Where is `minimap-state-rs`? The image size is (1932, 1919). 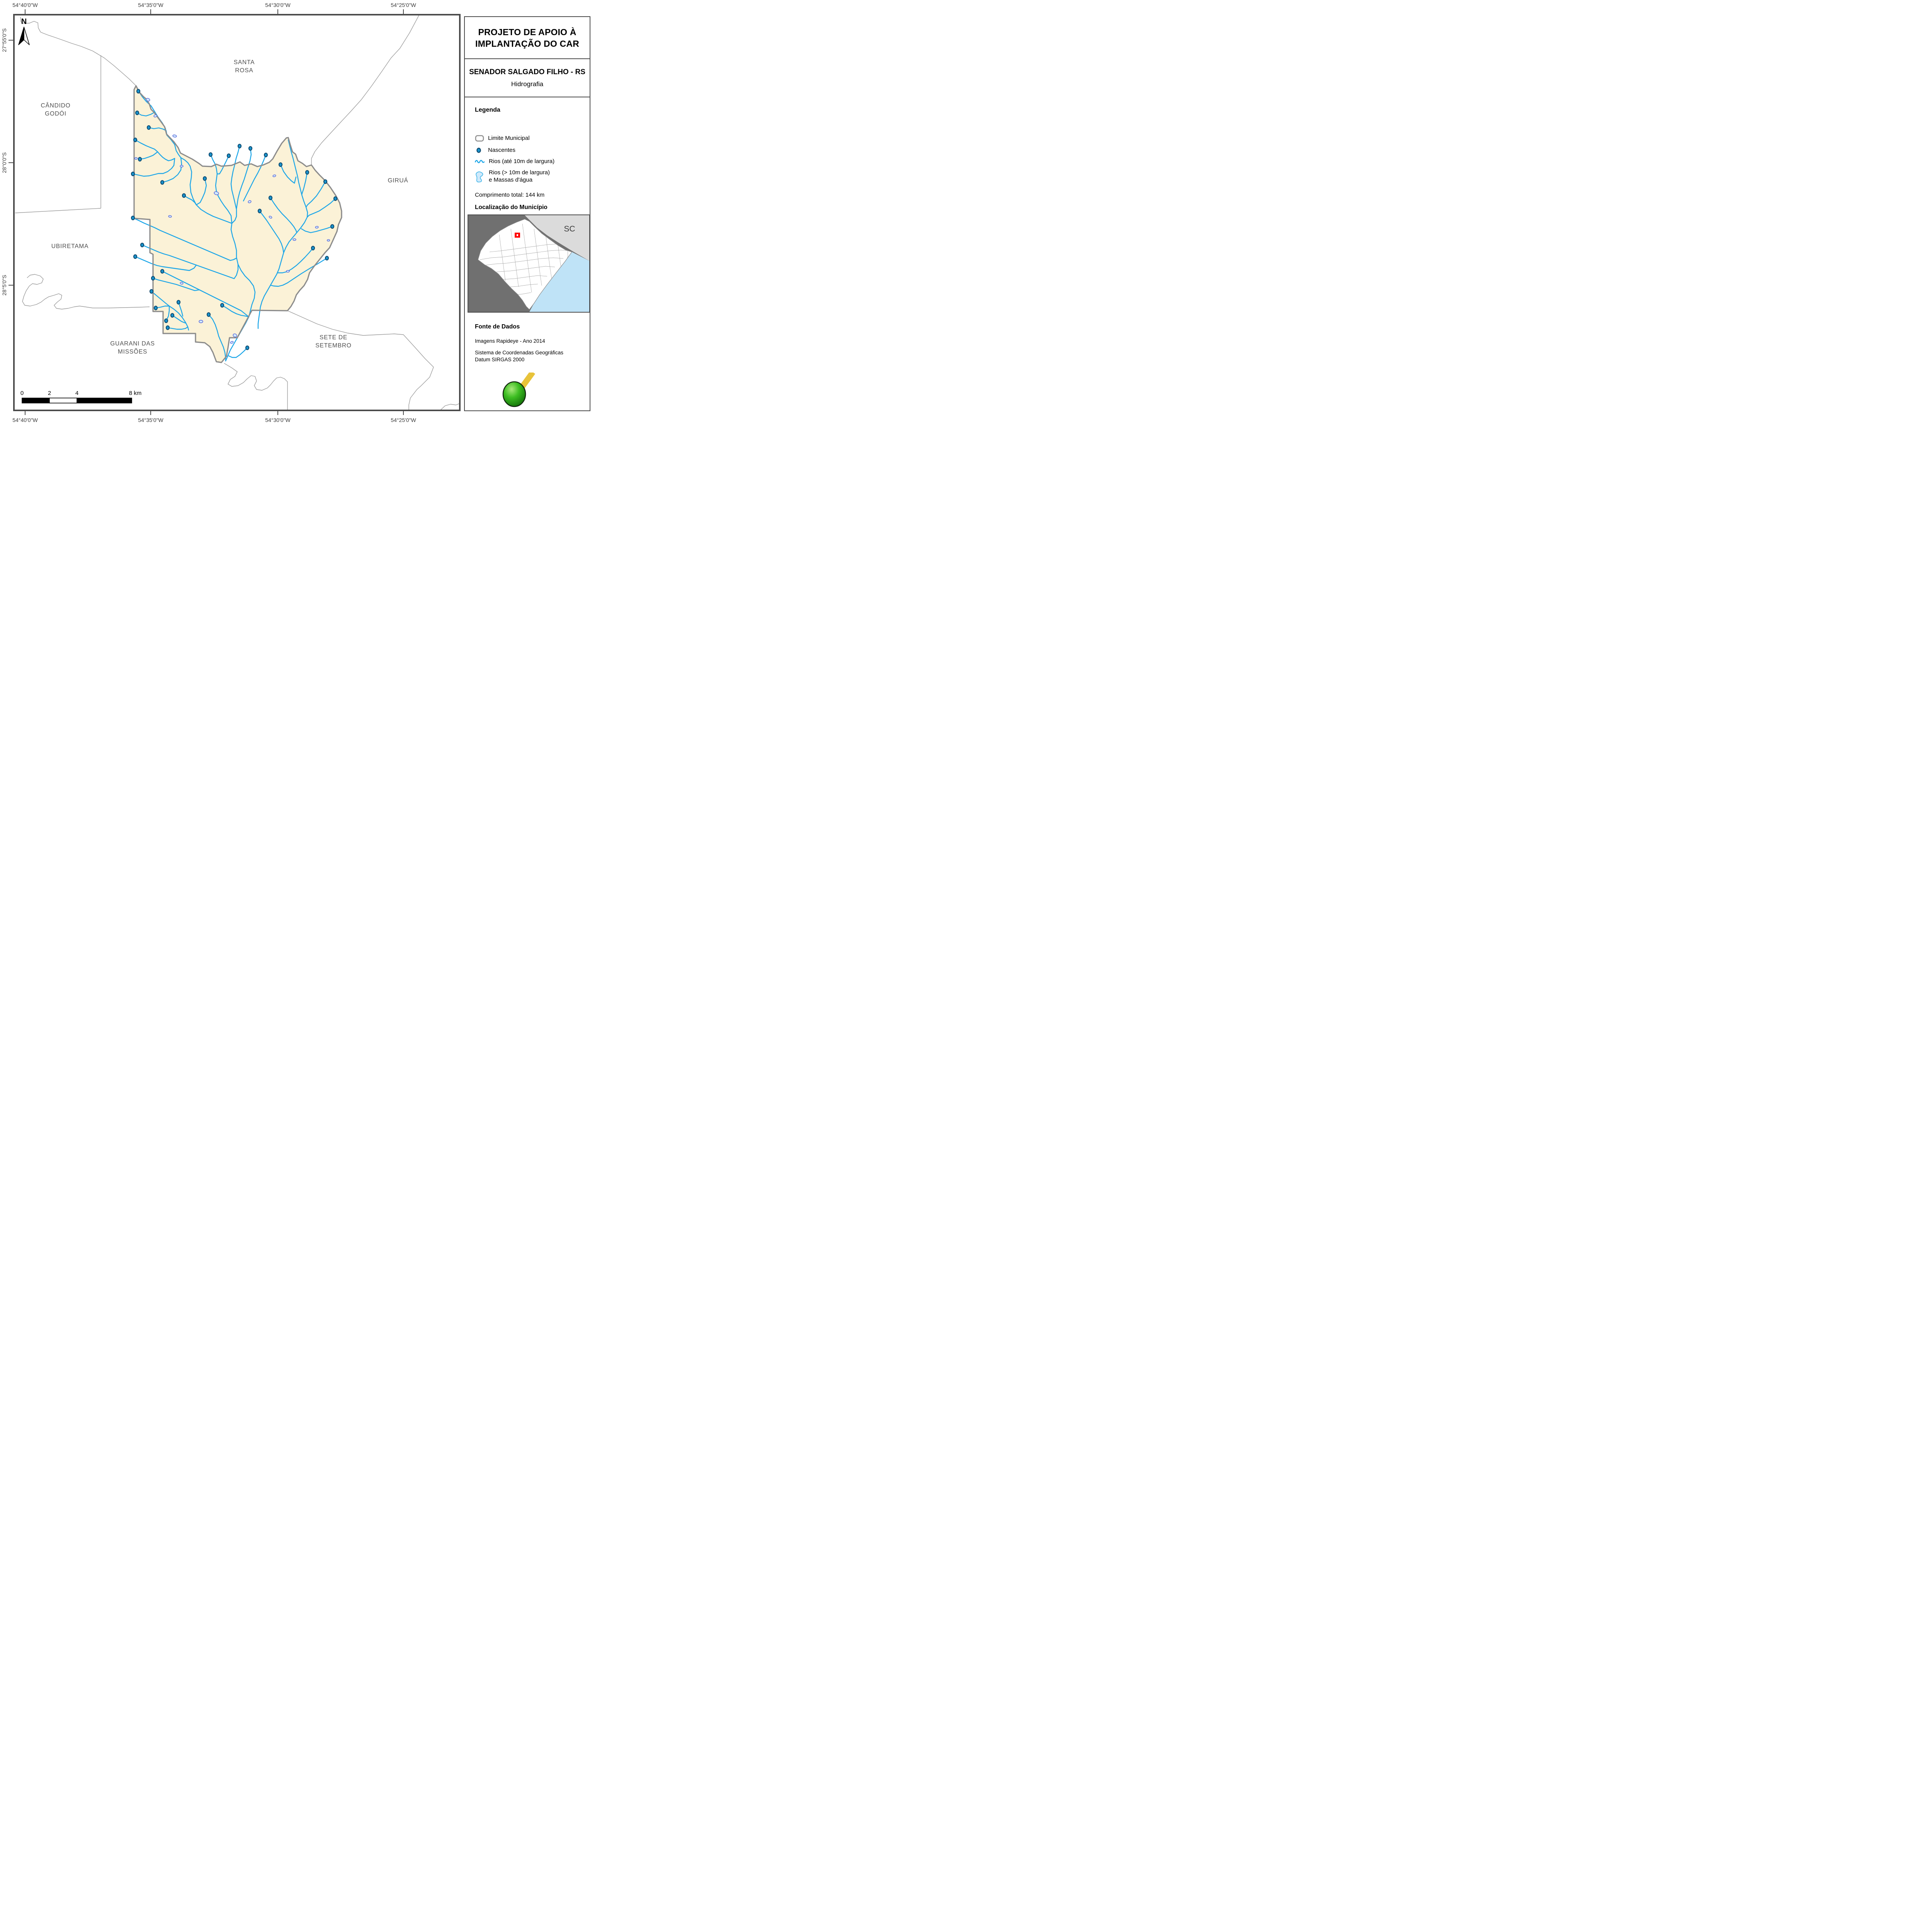
minimap-state-rs is located at coordinates (525, 264).